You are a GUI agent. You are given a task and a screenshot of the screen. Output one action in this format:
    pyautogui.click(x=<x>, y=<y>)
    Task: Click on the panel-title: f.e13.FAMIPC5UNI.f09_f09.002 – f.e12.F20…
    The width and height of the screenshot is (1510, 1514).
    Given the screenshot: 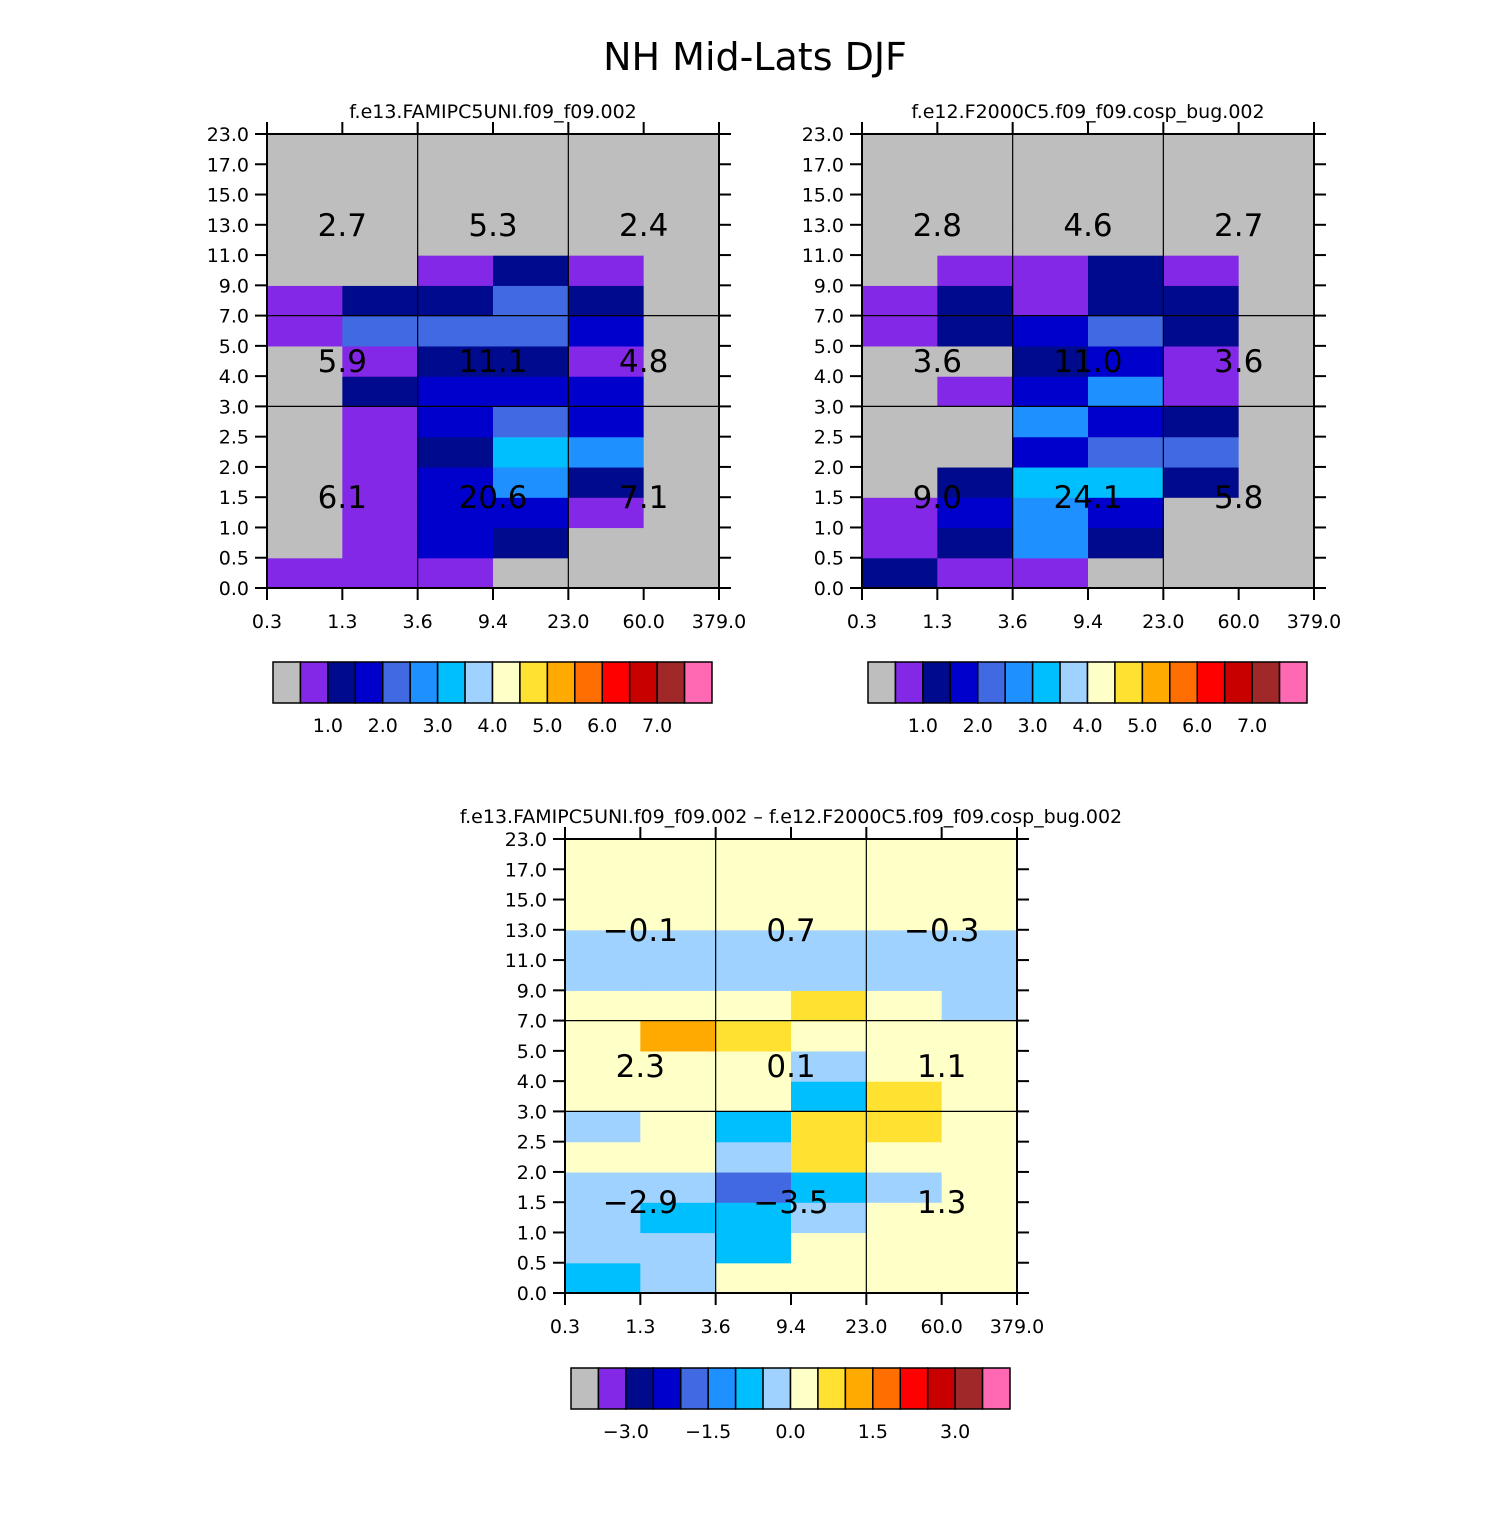 What is the action you would take?
    pyautogui.click(x=791, y=817)
    